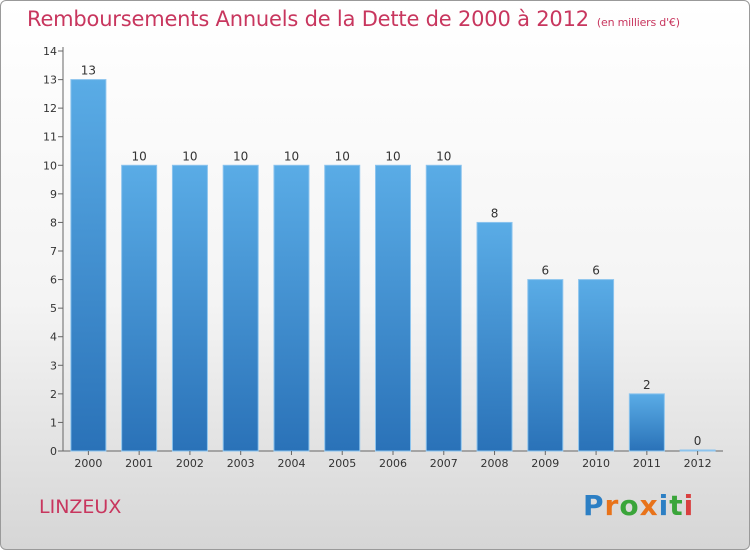 The image size is (750, 550). What do you see at coordinates (80, 507) in the screenshot?
I see `commune-name: LINZEUX` at bounding box center [80, 507].